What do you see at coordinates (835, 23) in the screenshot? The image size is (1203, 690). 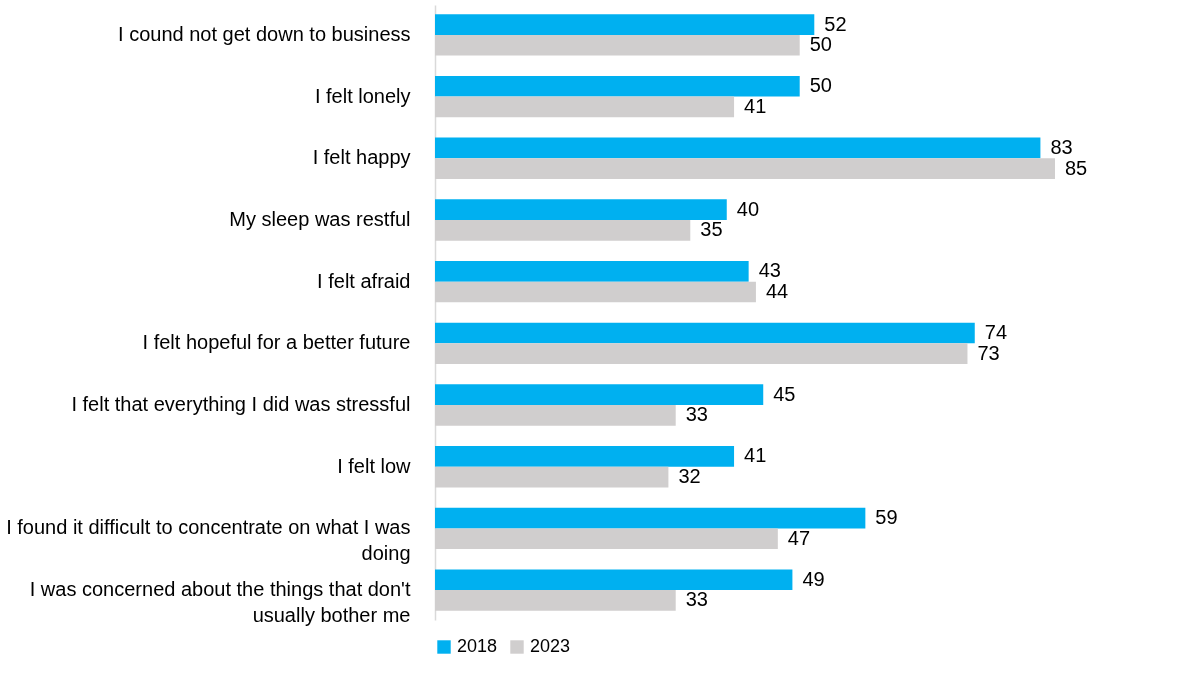 I see `data-label: 52` at bounding box center [835, 23].